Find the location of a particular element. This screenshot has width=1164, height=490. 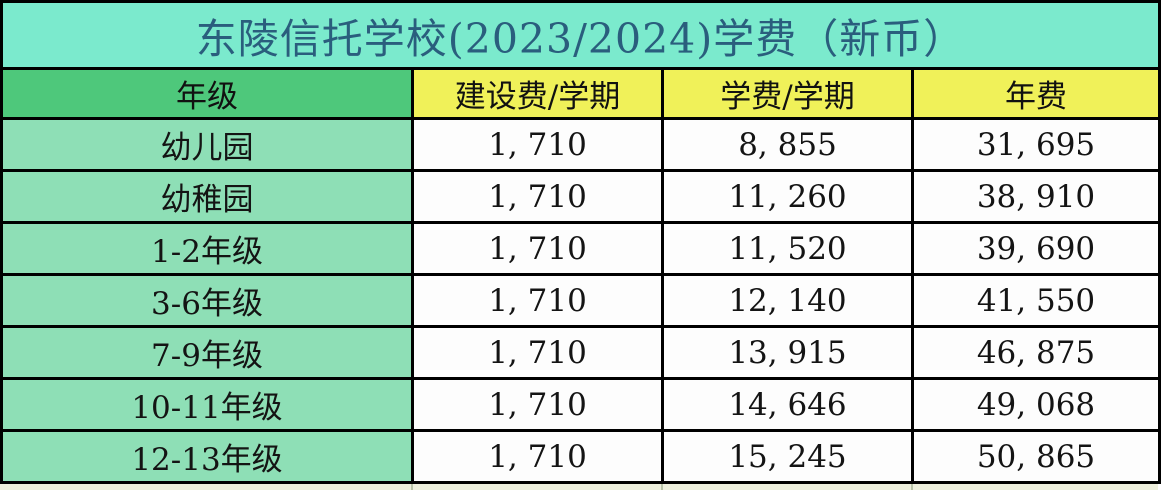

annual-fee-cell: 50, 865 is located at coordinates (1036, 456).